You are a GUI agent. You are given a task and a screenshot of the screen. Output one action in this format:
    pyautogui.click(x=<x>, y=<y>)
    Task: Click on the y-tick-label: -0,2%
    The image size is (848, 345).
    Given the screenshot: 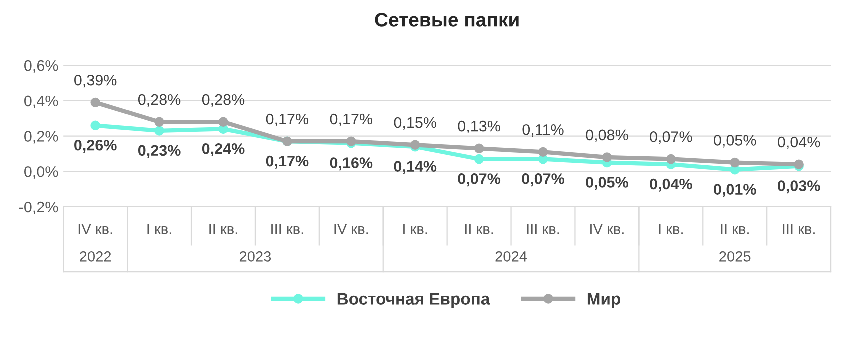 What is the action you would take?
    pyautogui.click(x=39, y=208)
    